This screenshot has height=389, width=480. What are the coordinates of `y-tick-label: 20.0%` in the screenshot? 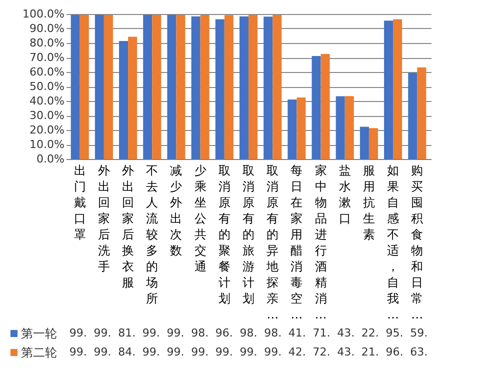 It's located at (47, 130).